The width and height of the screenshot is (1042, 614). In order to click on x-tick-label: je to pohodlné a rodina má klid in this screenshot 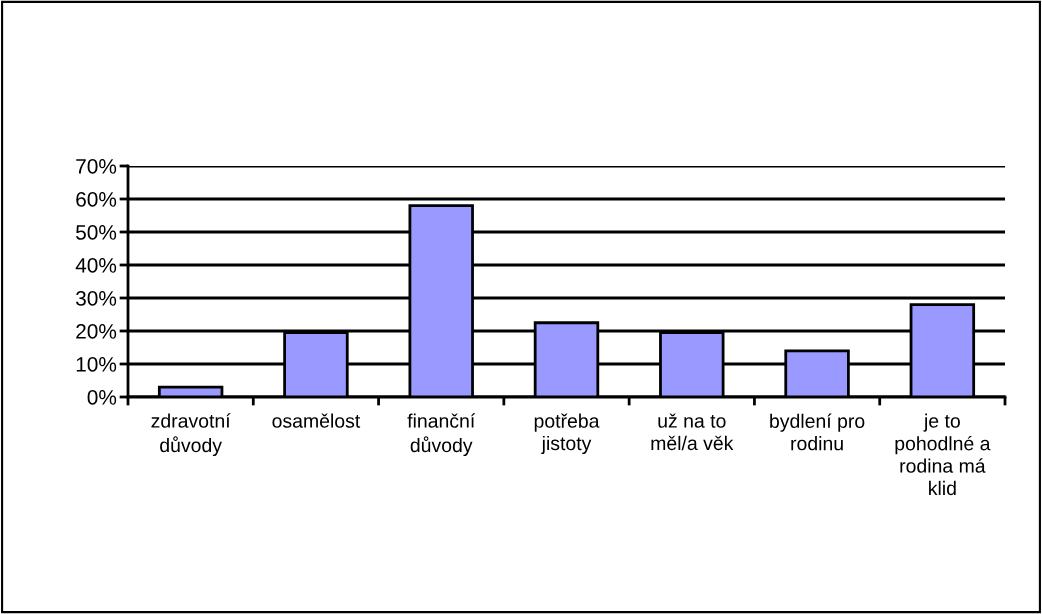, I will do `click(943, 454)`.